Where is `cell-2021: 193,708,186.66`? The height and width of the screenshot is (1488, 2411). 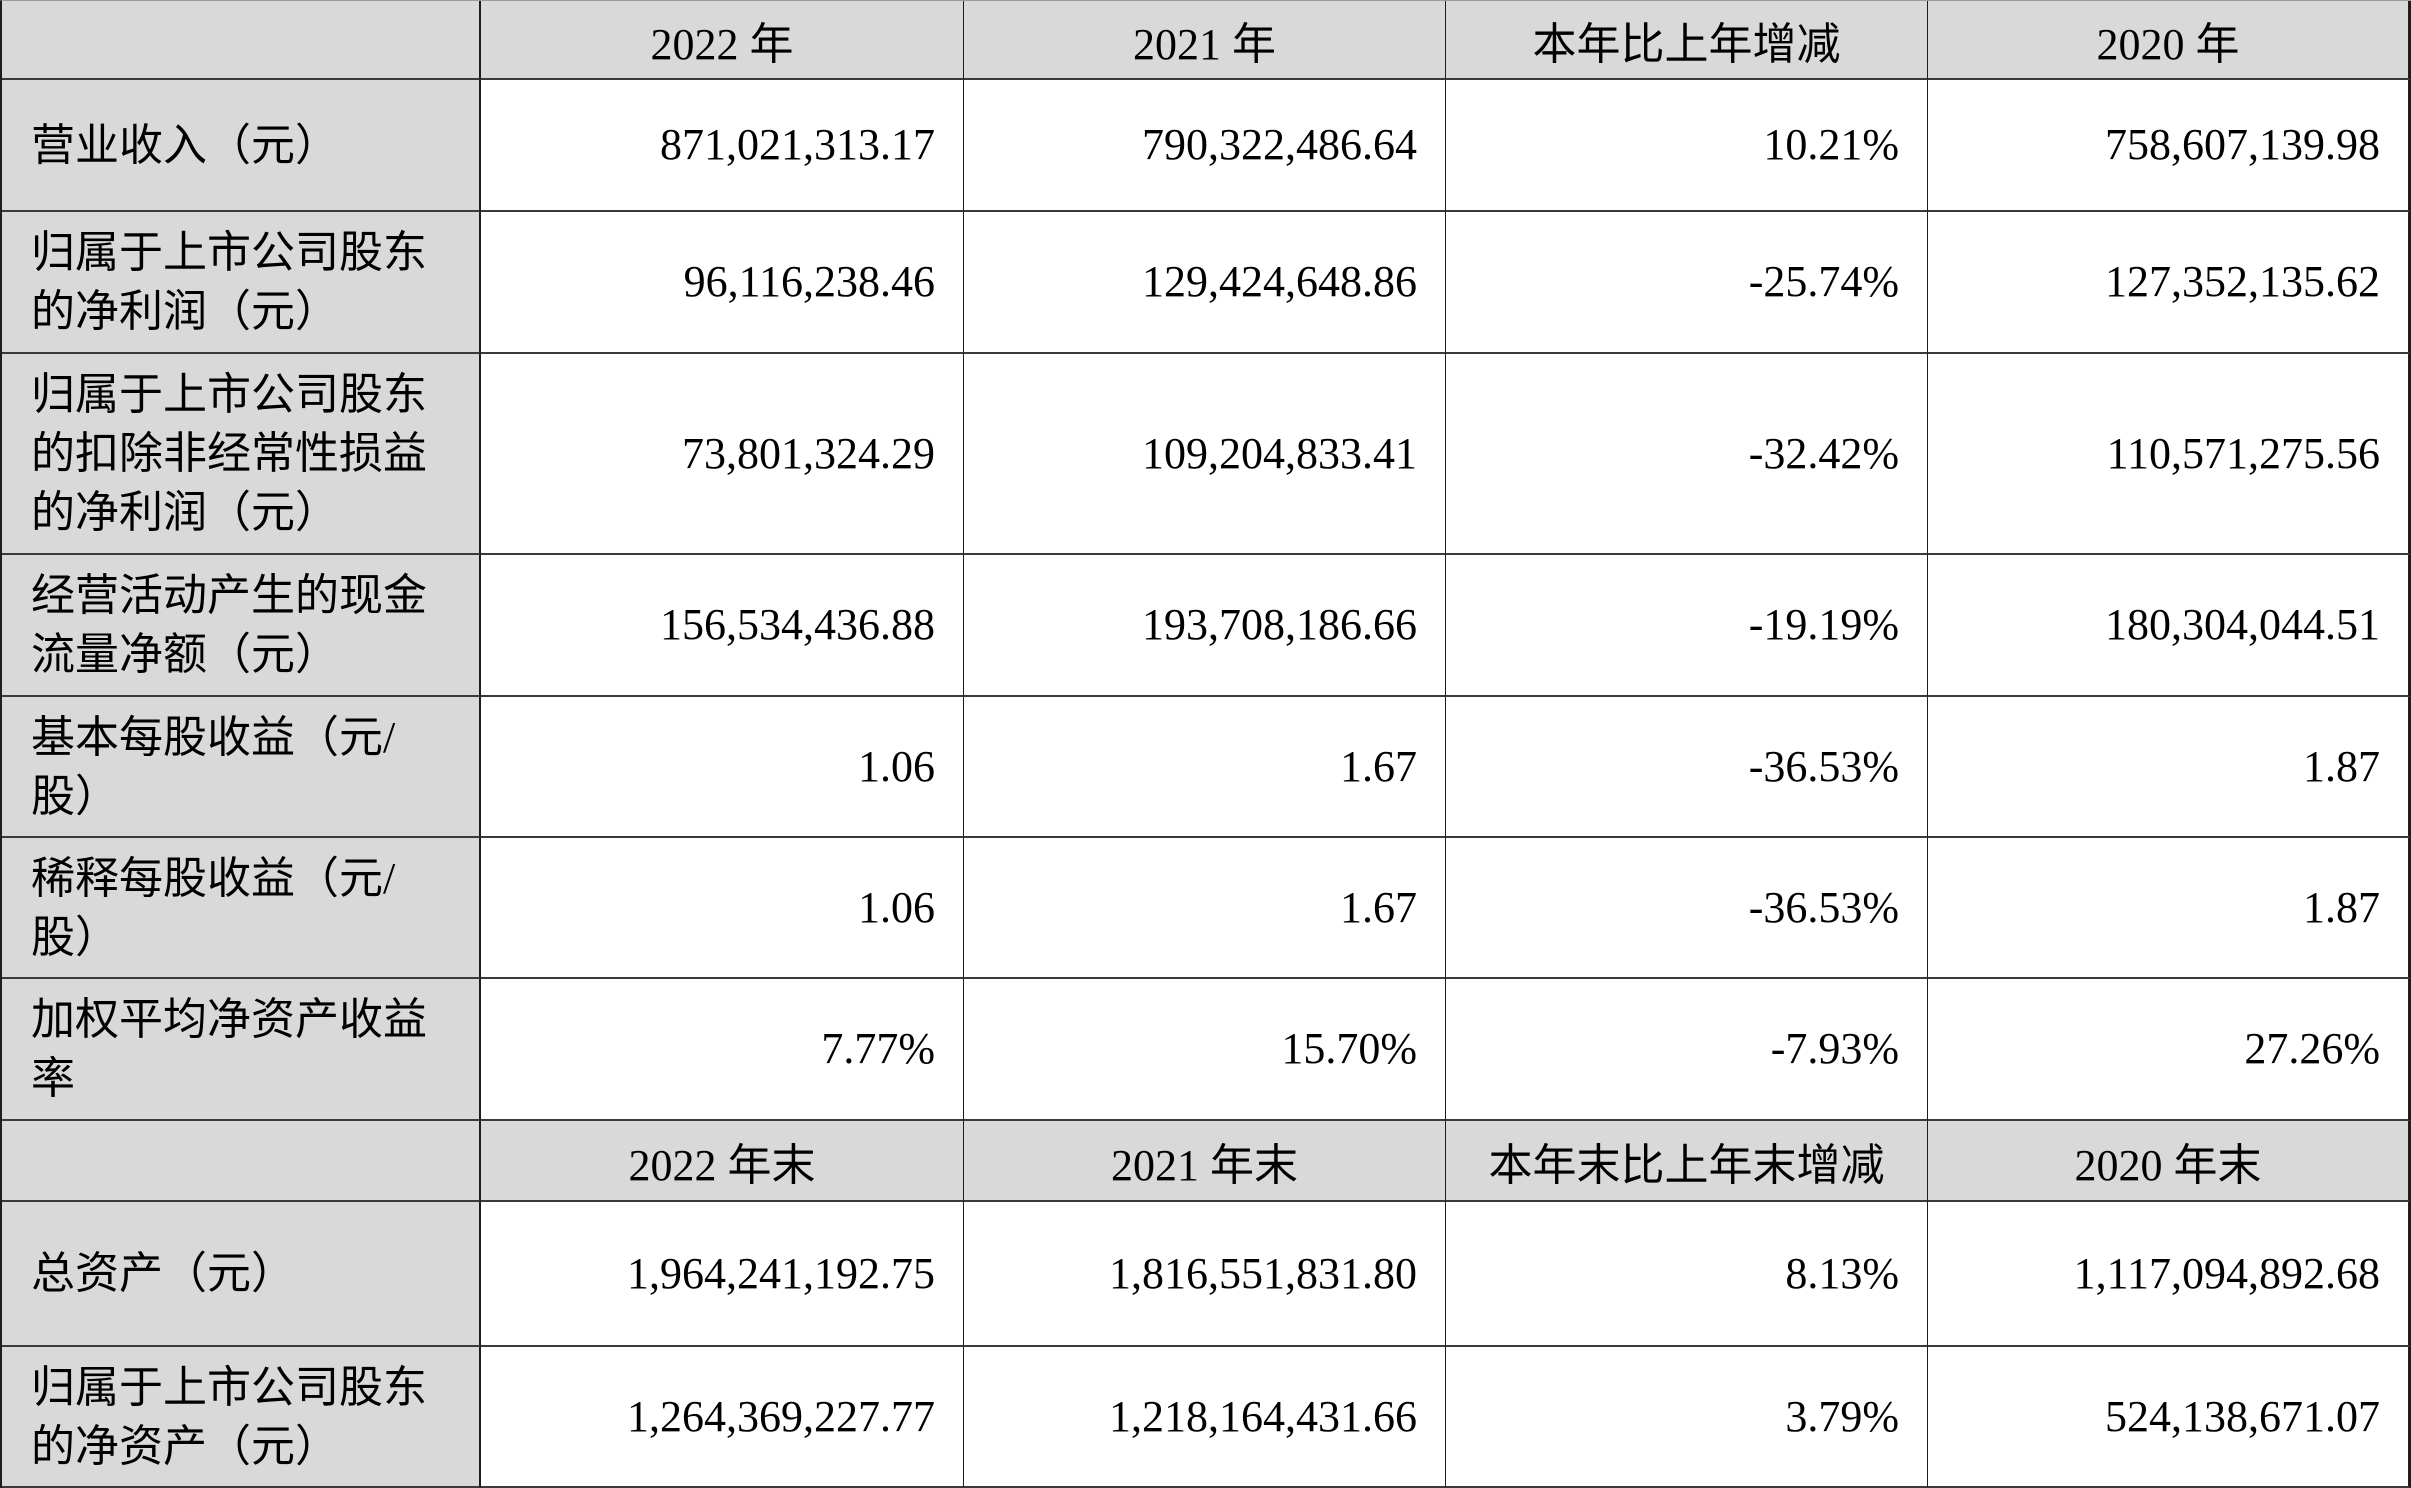
cell-2021: 193,708,186.66 is located at coordinates (1205, 626).